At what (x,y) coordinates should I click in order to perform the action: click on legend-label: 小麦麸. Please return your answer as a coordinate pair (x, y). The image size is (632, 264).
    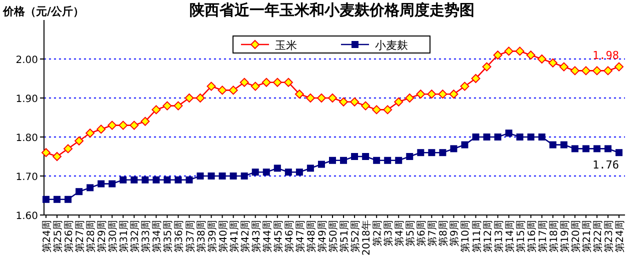
    Looking at the image, I should click on (391, 45).